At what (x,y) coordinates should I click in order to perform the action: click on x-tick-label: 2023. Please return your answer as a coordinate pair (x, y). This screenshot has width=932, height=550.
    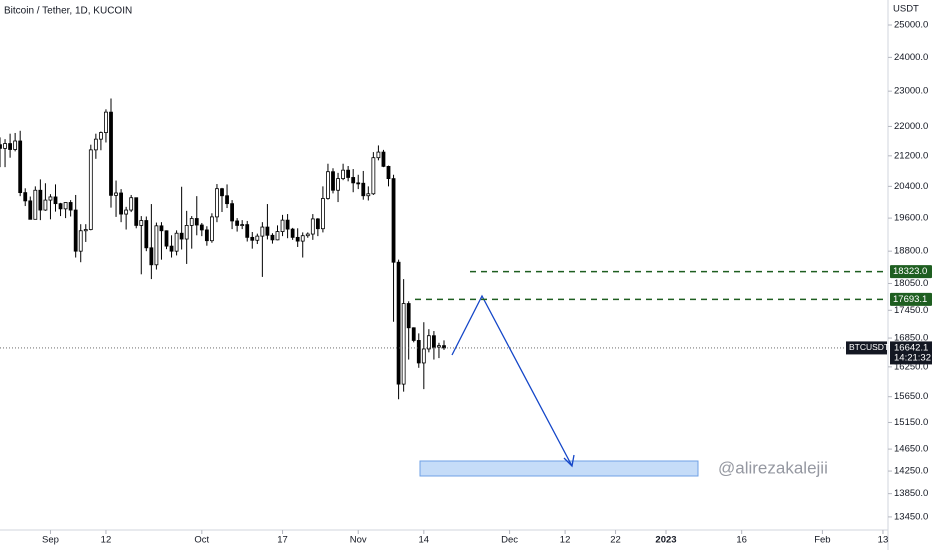
    Looking at the image, I should click on (665, 540).